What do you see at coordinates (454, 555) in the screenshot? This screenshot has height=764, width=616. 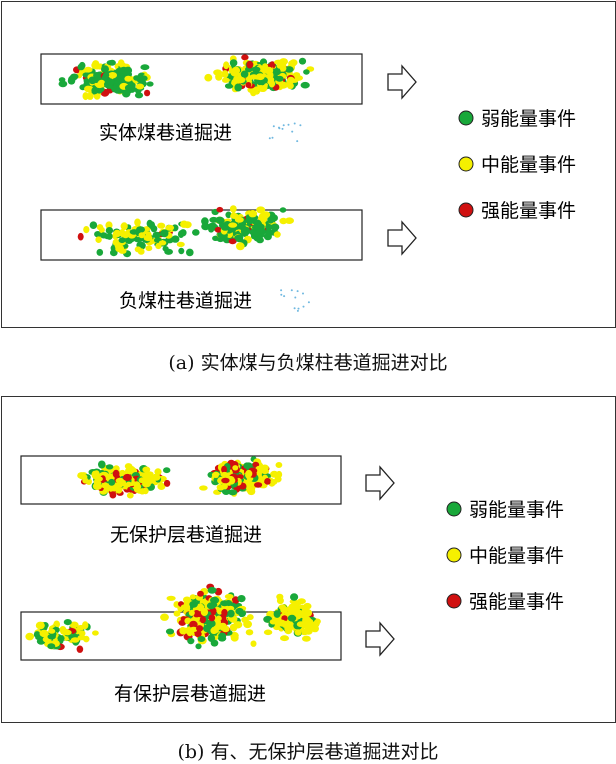 I see `legend-medium-marker` at bounding box center [454, 555].